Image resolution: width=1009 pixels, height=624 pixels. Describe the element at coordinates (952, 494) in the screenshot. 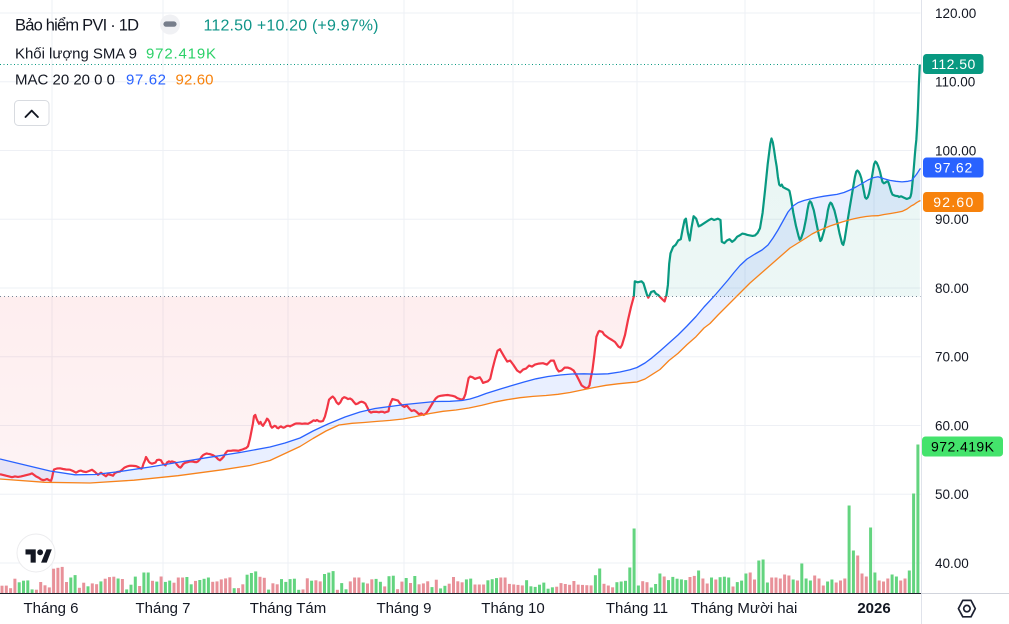

I see `svg-text: 50.00` at that location.